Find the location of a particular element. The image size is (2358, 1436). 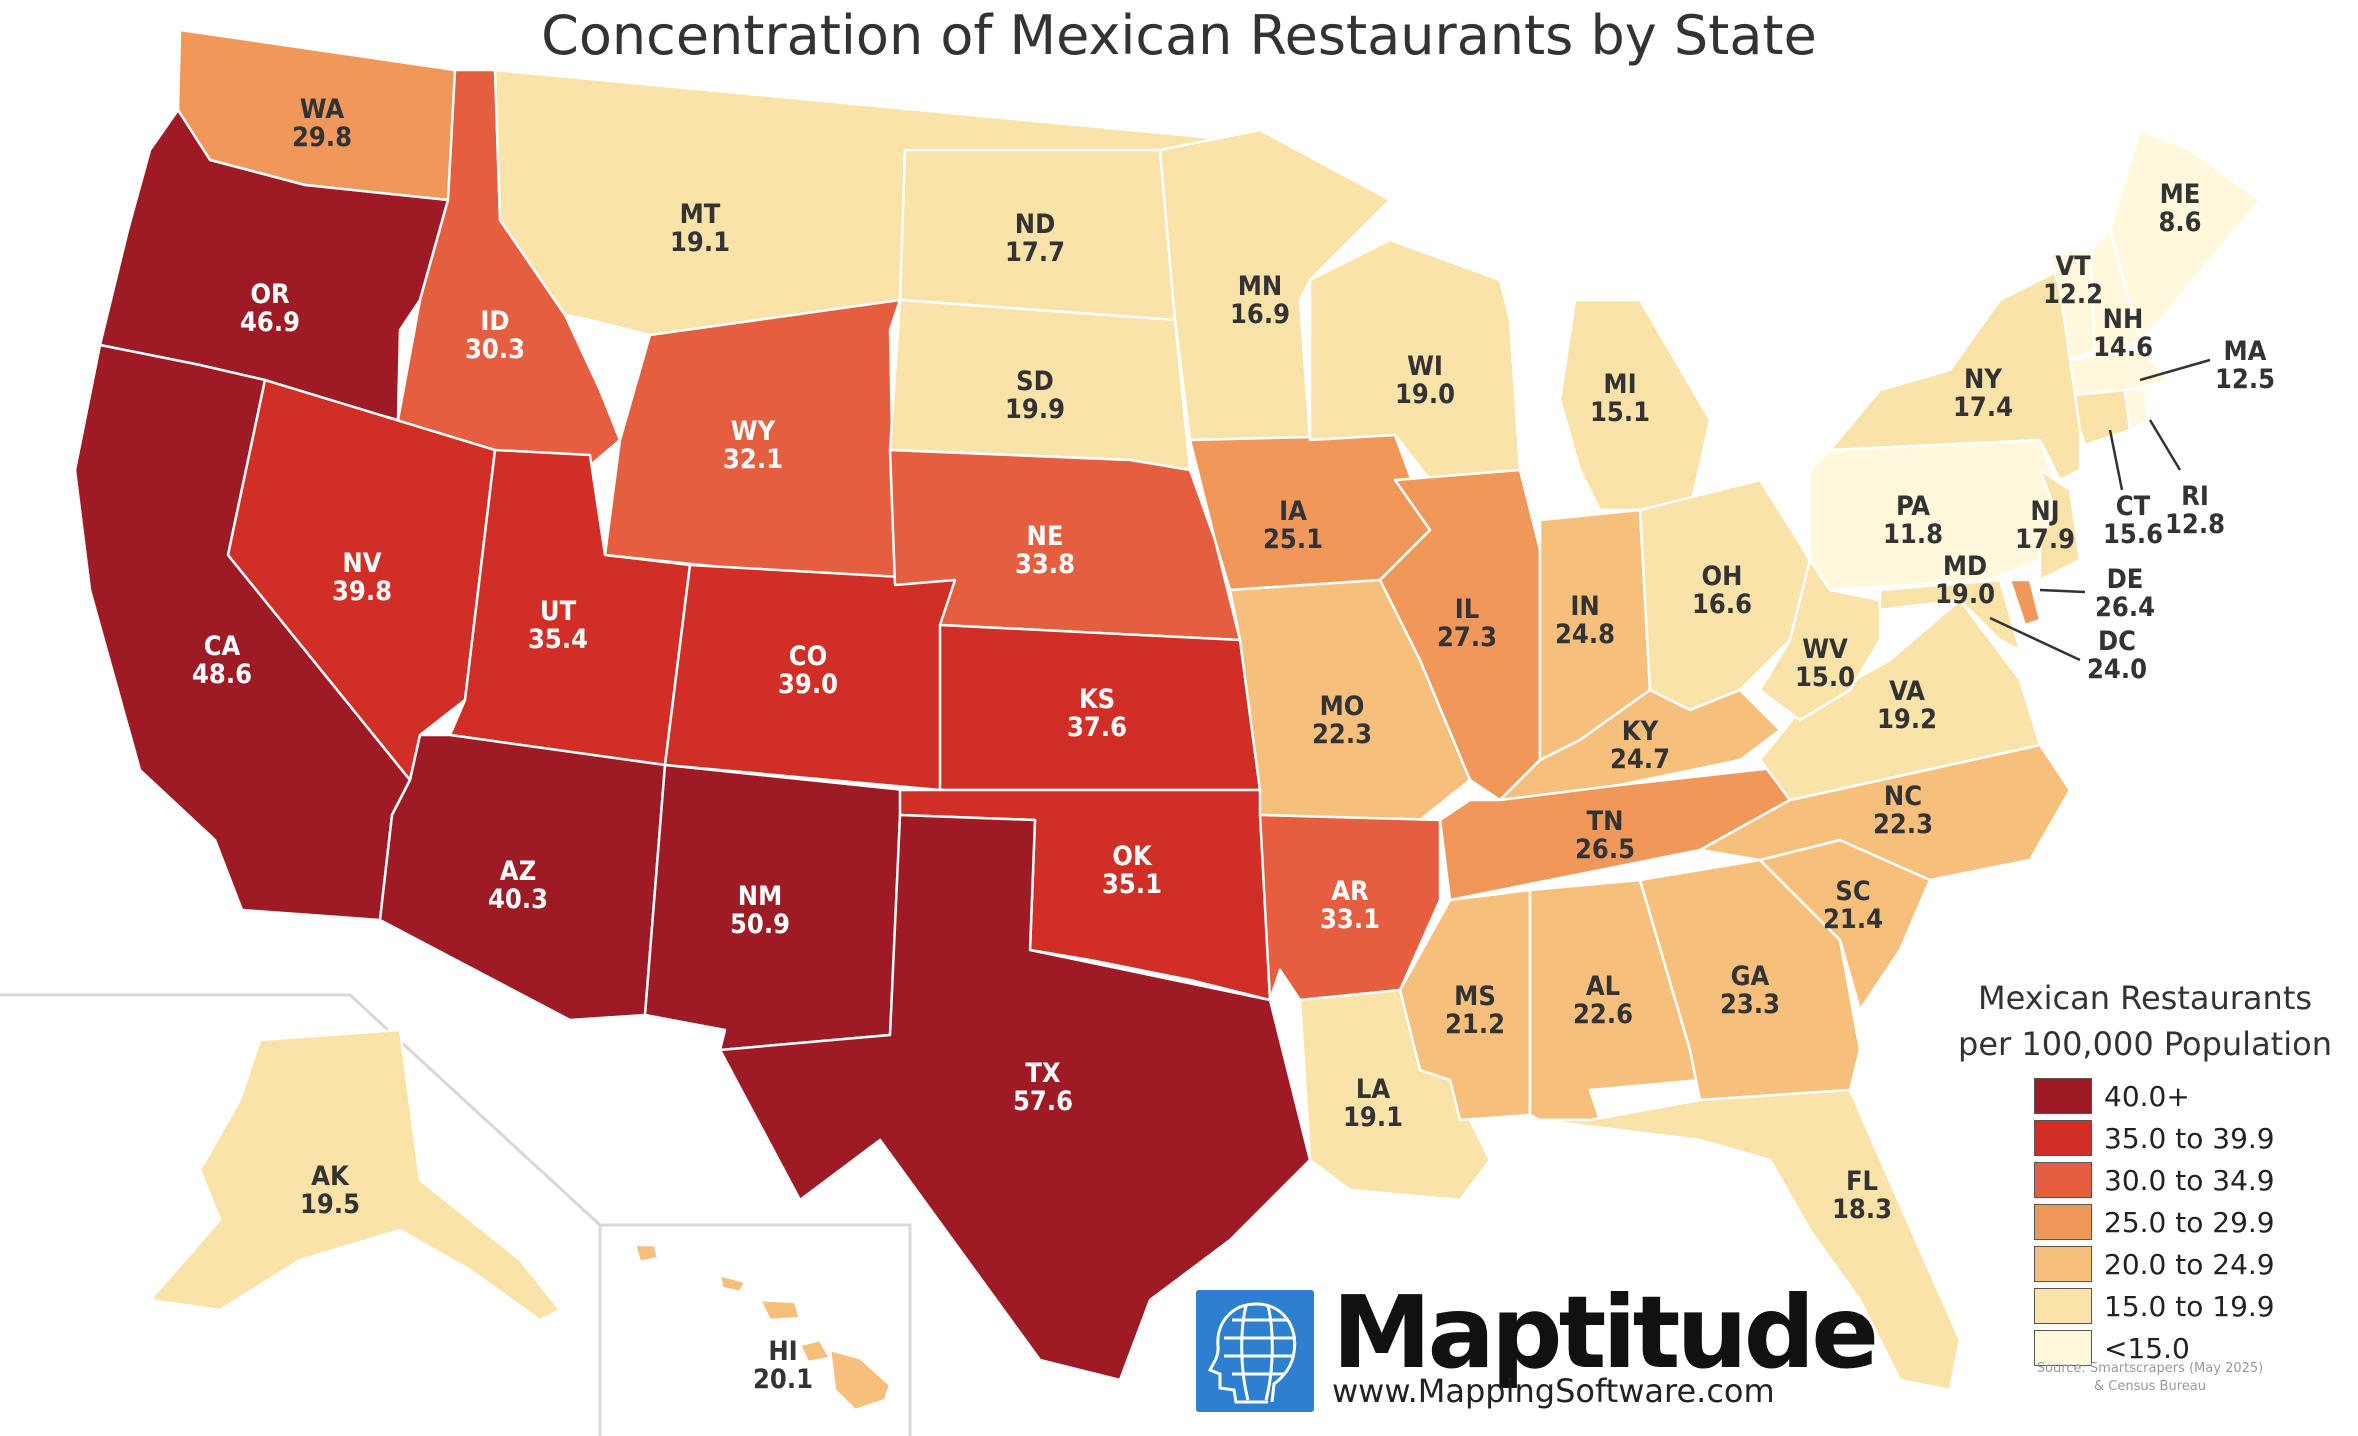

state-value-ok: 35.1 is located at coordinates (1132, 884).